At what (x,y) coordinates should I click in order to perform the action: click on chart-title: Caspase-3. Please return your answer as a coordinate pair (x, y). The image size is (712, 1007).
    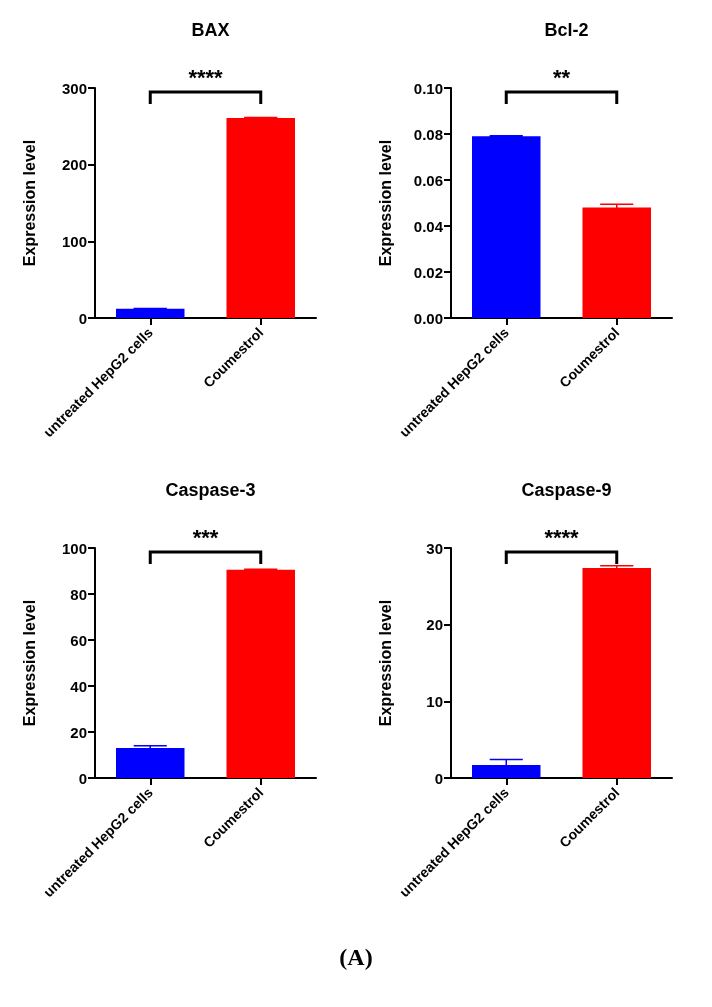
    Looking at the image, I should click on (210, 490).